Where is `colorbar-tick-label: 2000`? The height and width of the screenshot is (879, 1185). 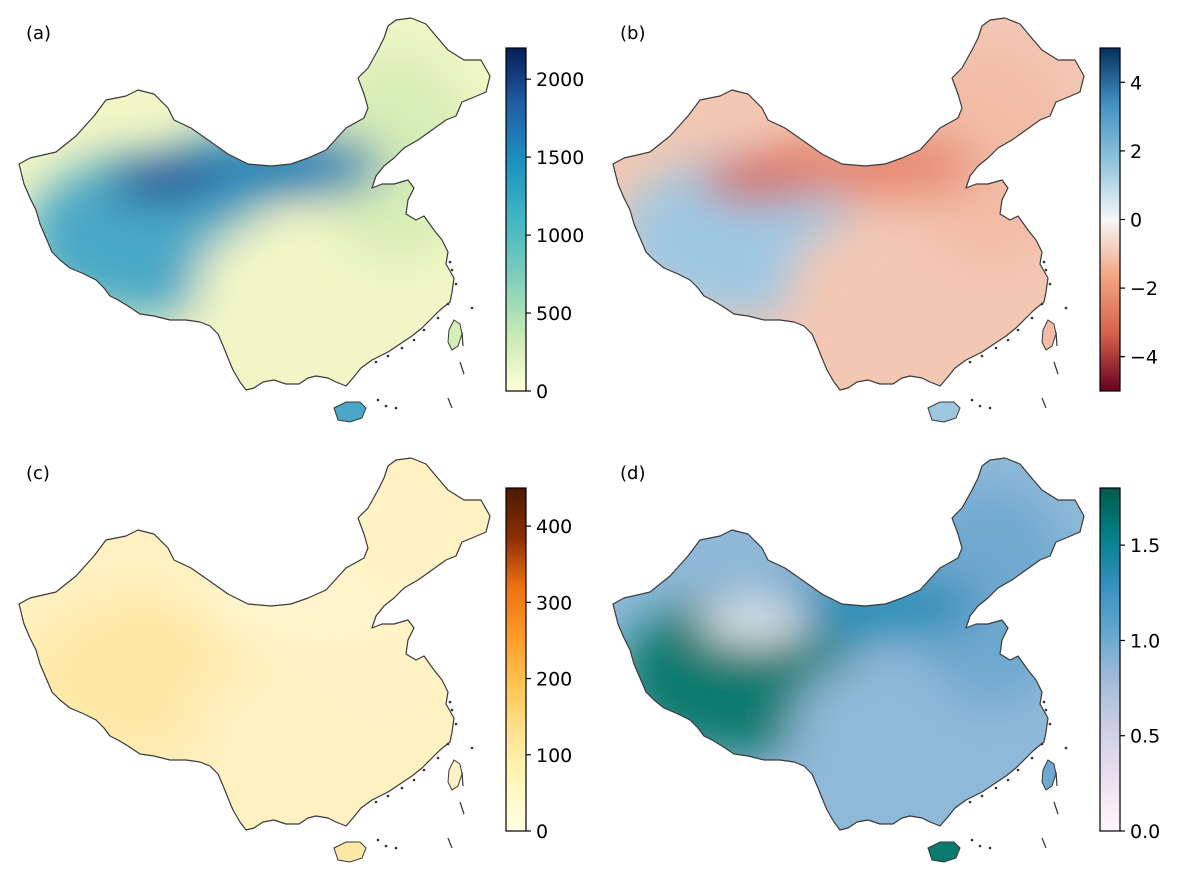
colorbar-tick-label: 2000 is located at coordinates (560, 80).